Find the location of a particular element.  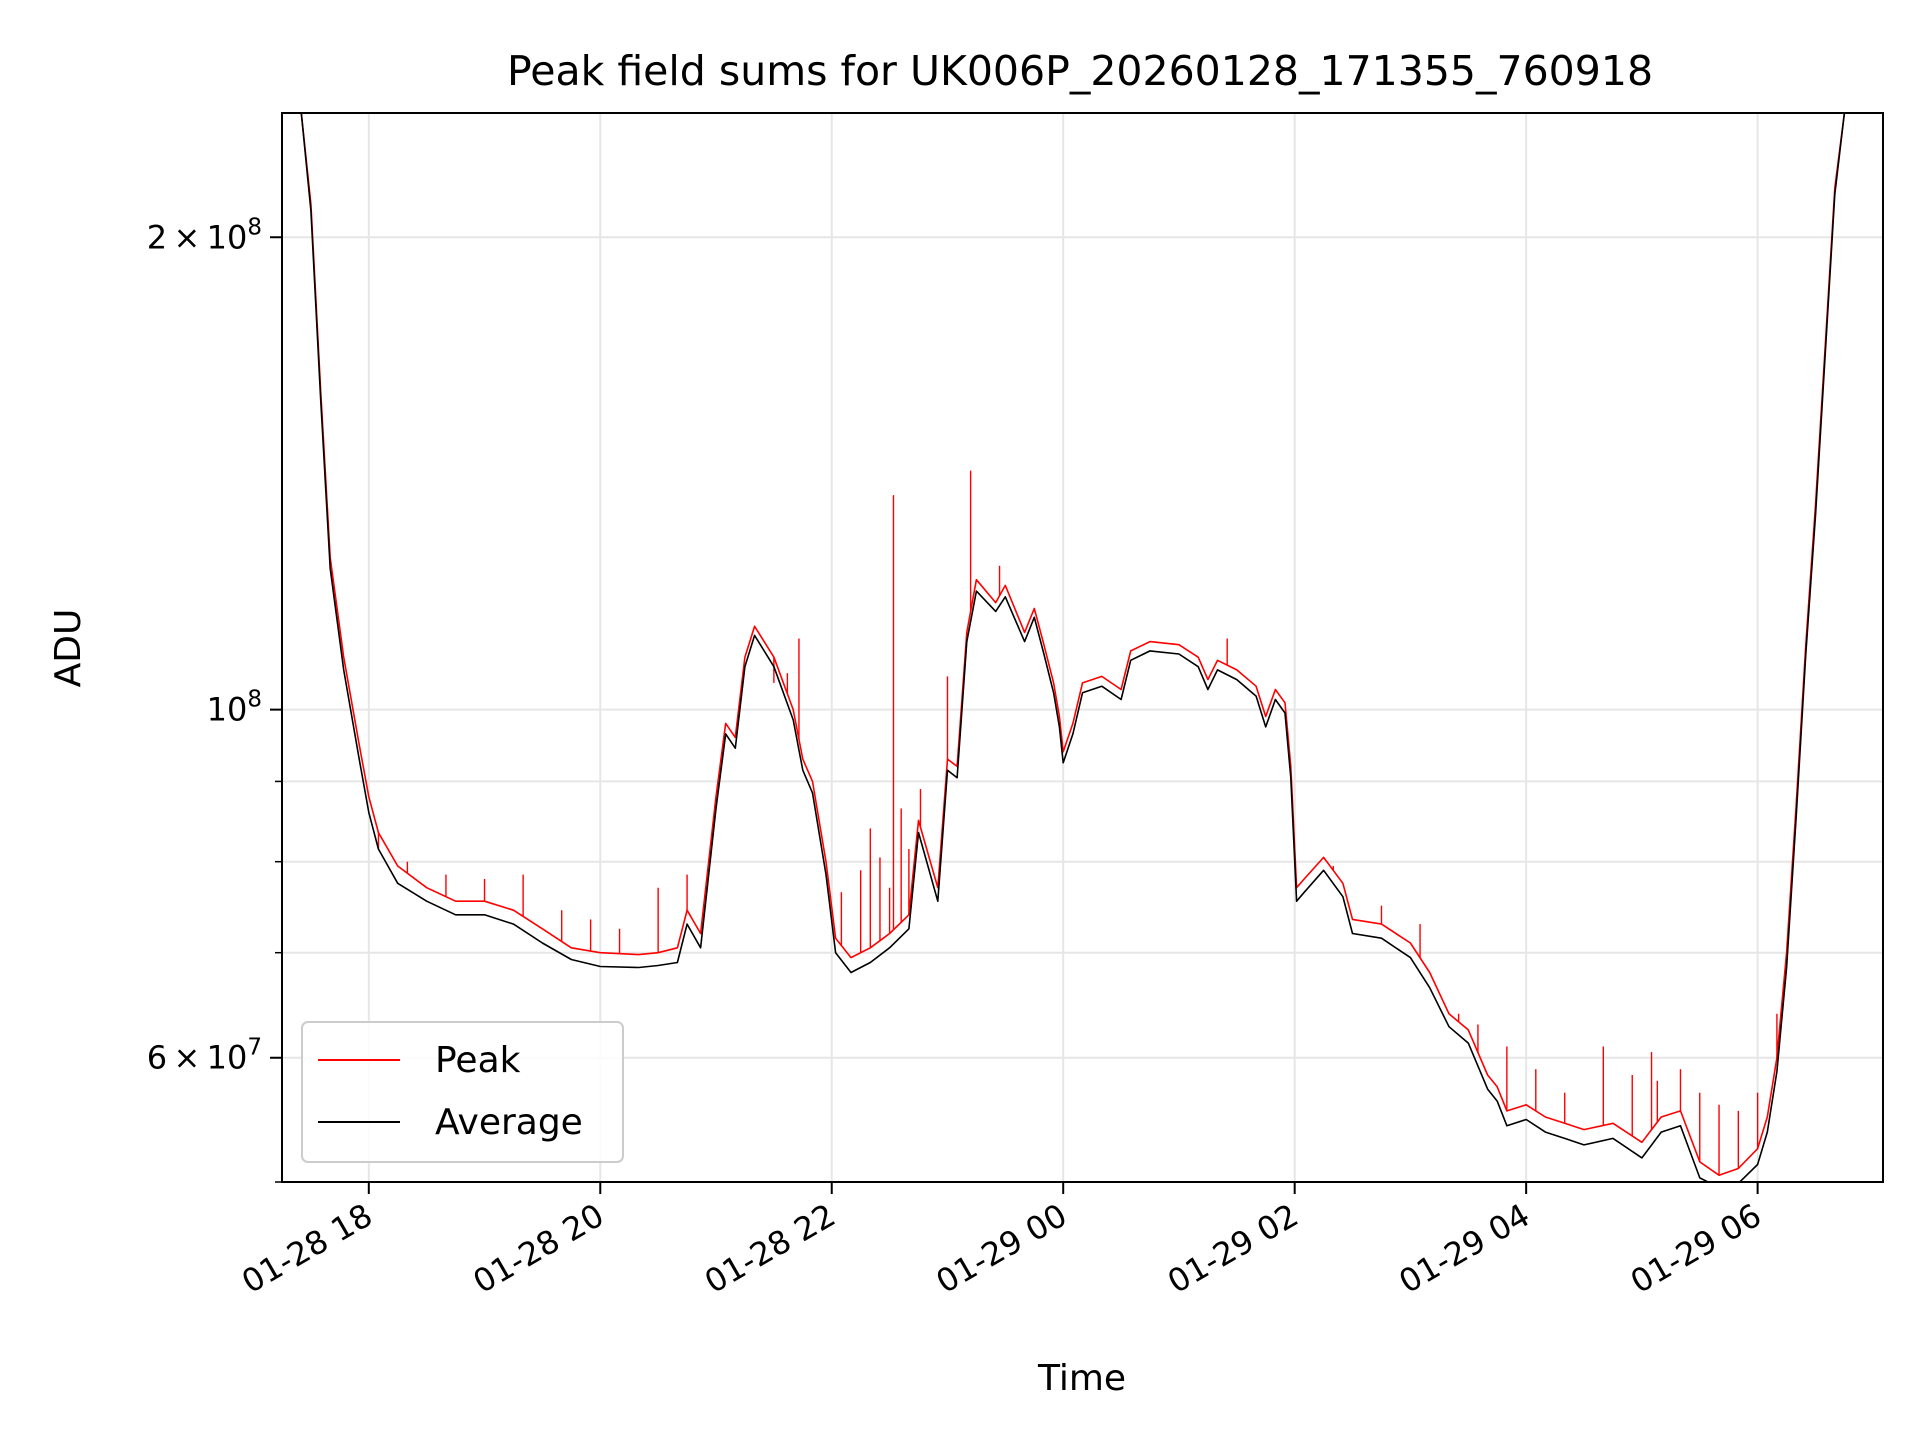

legend: Peak Average is located at coordinates (462, 1092).